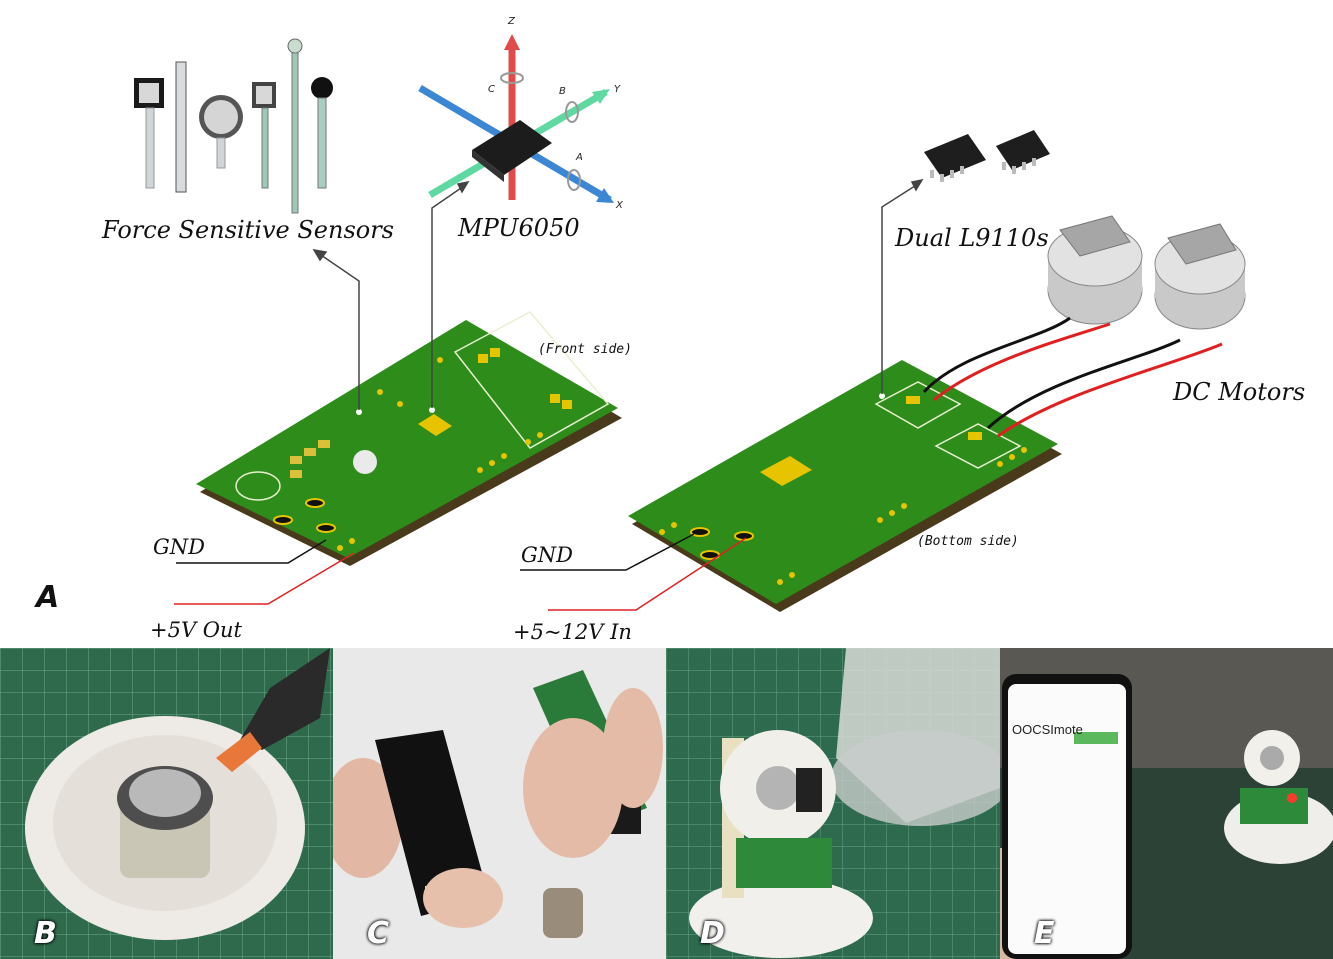 The image size is (1333, 959). What do you see at coordinates (585, 349) in the screenshot?
I see `front-side-label: (Front side)` at bounding box center [585, 349].